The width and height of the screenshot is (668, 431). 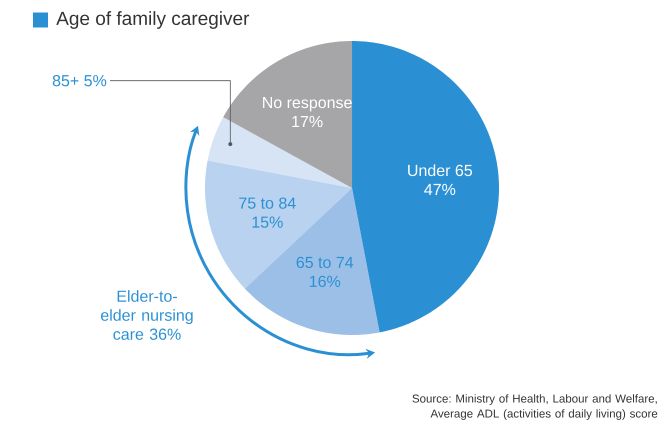 What do you see at coordinates (440, 190) in the screenshot?
I see `data-label: 47%` at bounding box center [440, 190].